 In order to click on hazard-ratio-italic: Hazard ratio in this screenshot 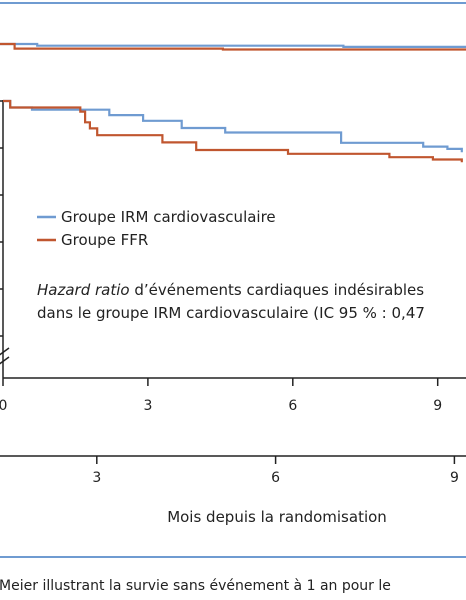, I will do `click(83, 290)`.